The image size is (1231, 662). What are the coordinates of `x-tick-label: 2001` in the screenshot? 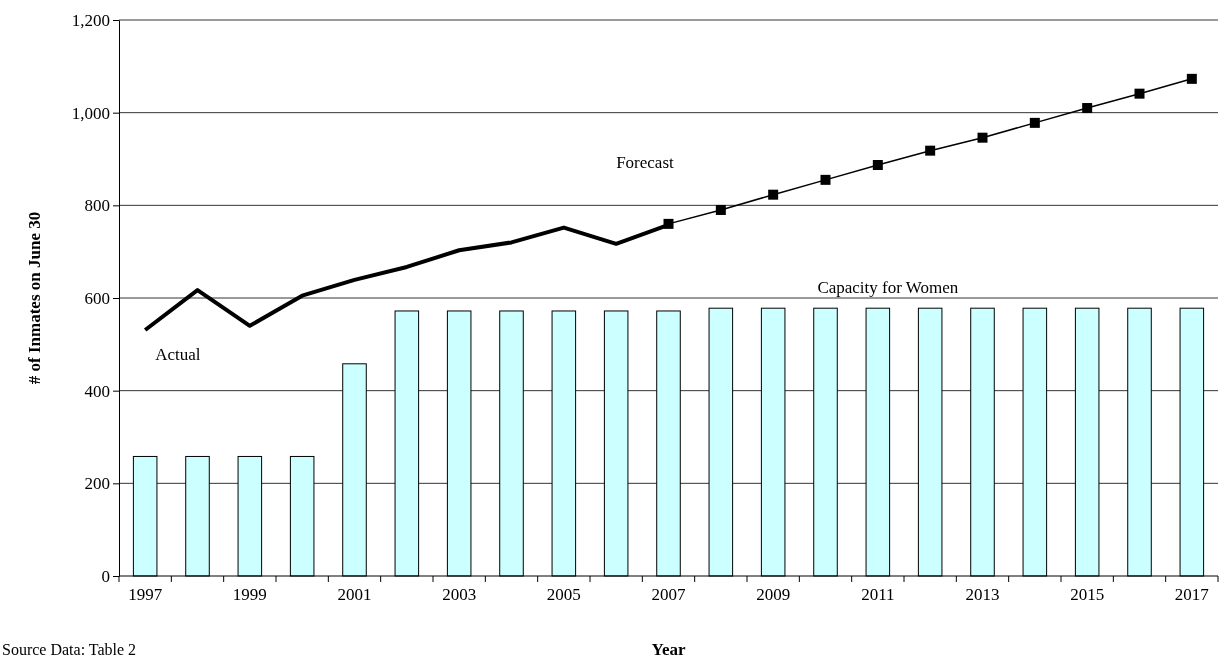 It's located at (354, 595).